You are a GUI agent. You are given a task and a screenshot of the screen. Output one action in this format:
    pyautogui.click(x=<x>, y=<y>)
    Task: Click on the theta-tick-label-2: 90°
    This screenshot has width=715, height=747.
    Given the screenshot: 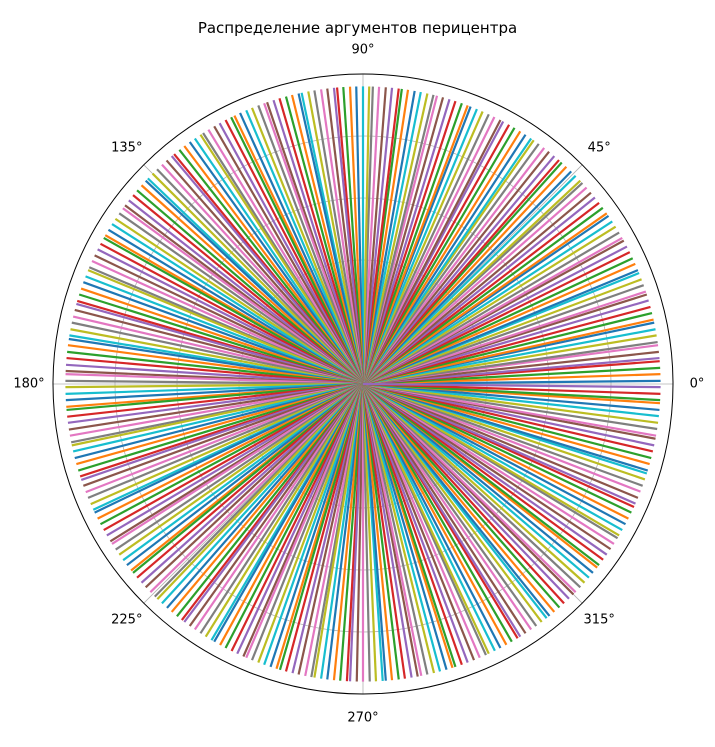 What is the action you would take?
    pyautogui.click(x=362, y=50)
    